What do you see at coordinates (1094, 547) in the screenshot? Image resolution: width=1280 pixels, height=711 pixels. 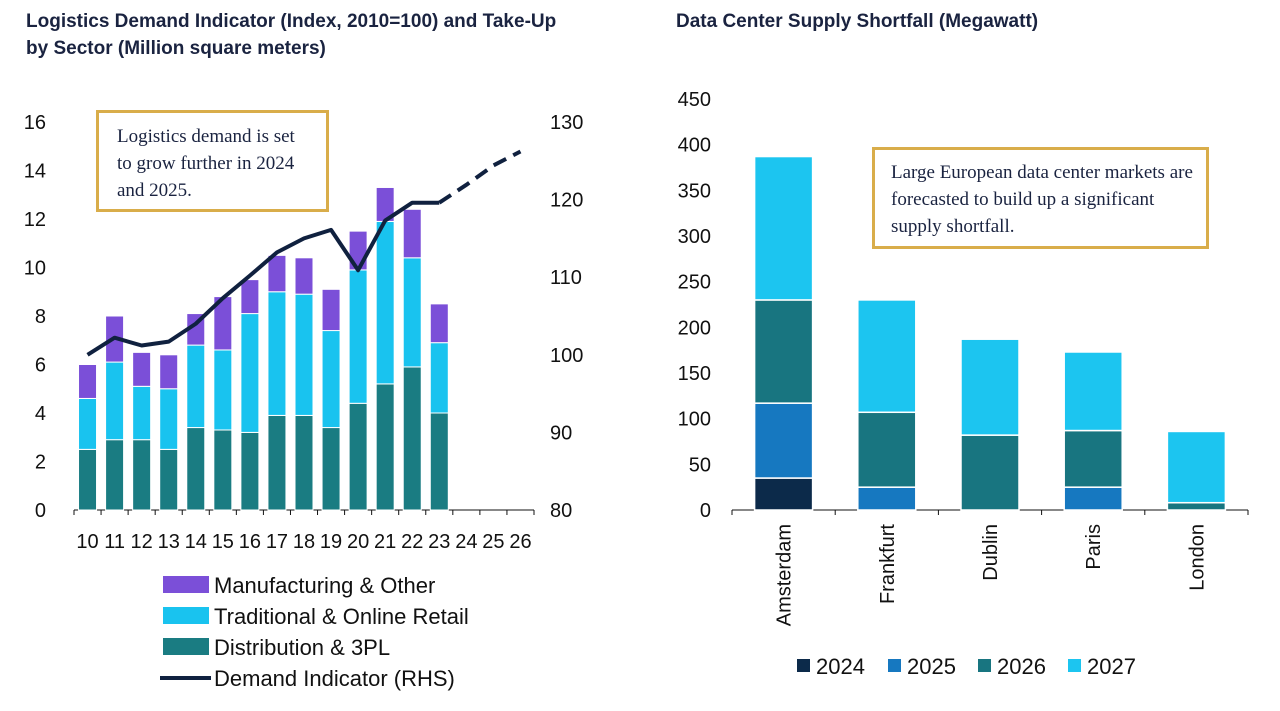 I see `right-x-tick-label: Paris` at bounding box center [1094, 547].